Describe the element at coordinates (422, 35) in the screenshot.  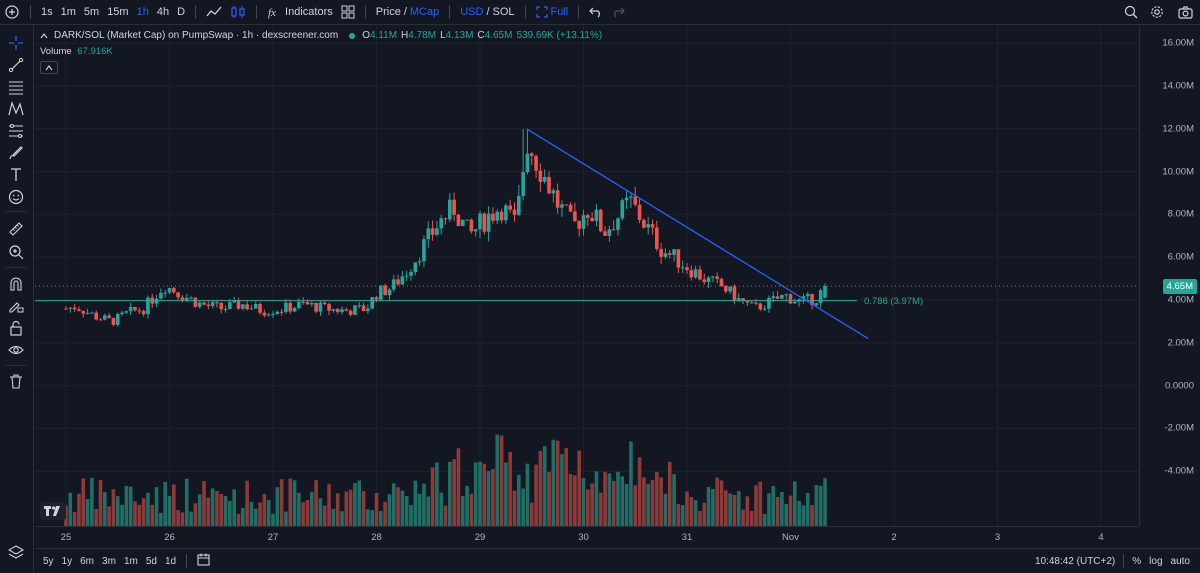
I see `high-value: 4.78M` at that location.